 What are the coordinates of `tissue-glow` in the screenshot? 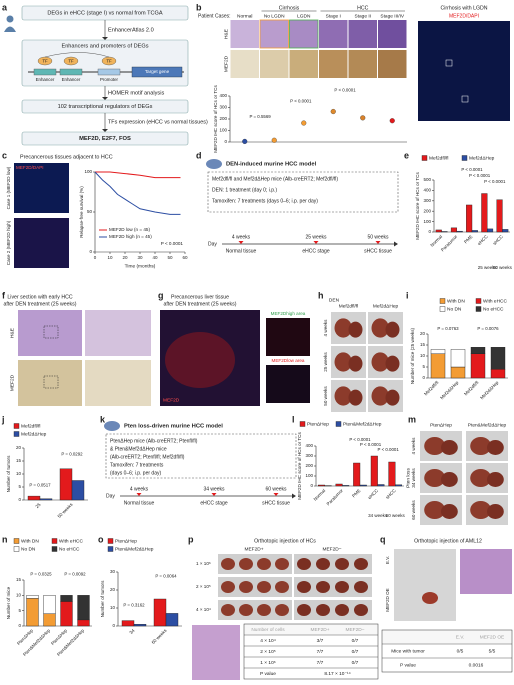 It's located at (200, 360).